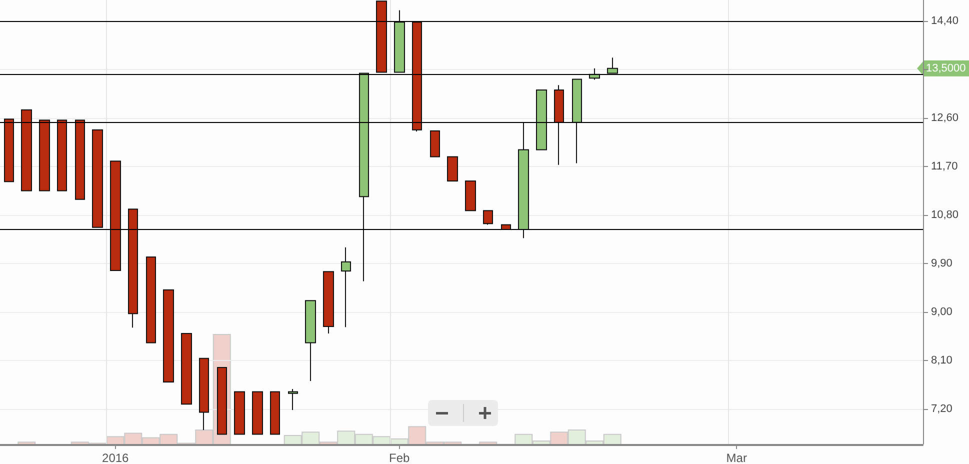 Image resolution: width=969 pixels, height=464 pixels. I want to click on y-tick-label: 11,70, so click(944, 166).